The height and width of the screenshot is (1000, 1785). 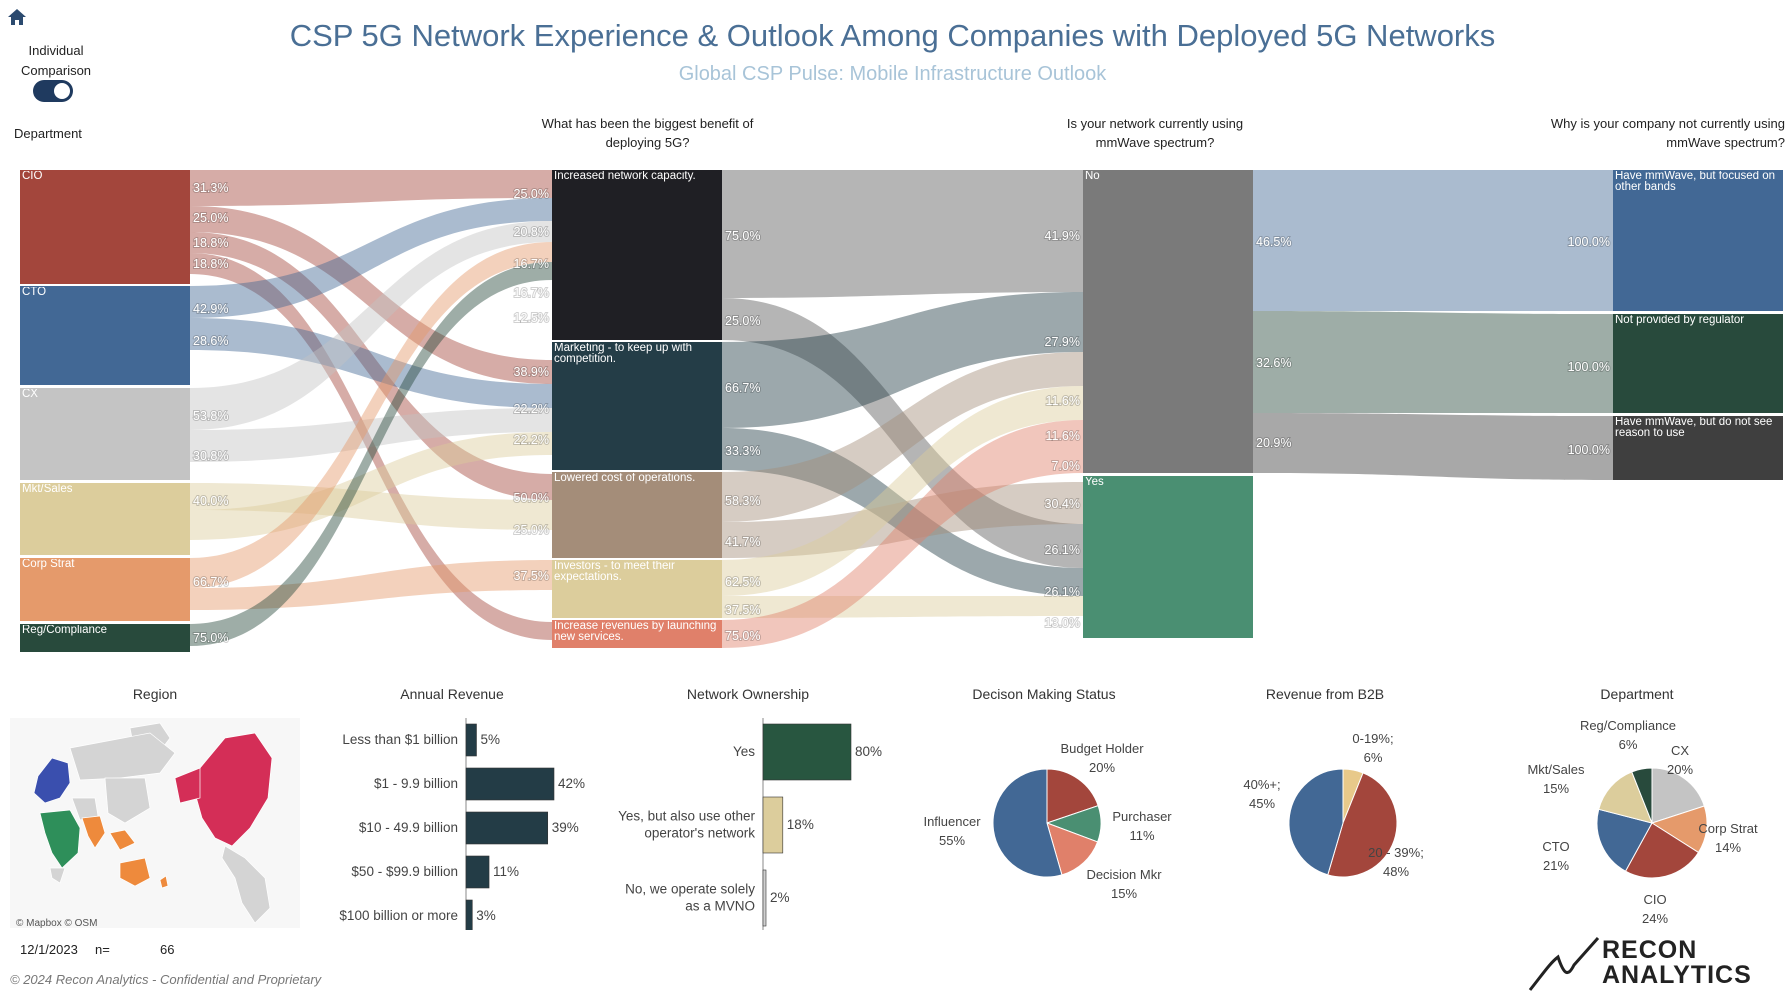 What do you see at coordinates (510, 784) in the screenshot?
I see `bar-1-9-9-billion` at bounding box center [510, 784].